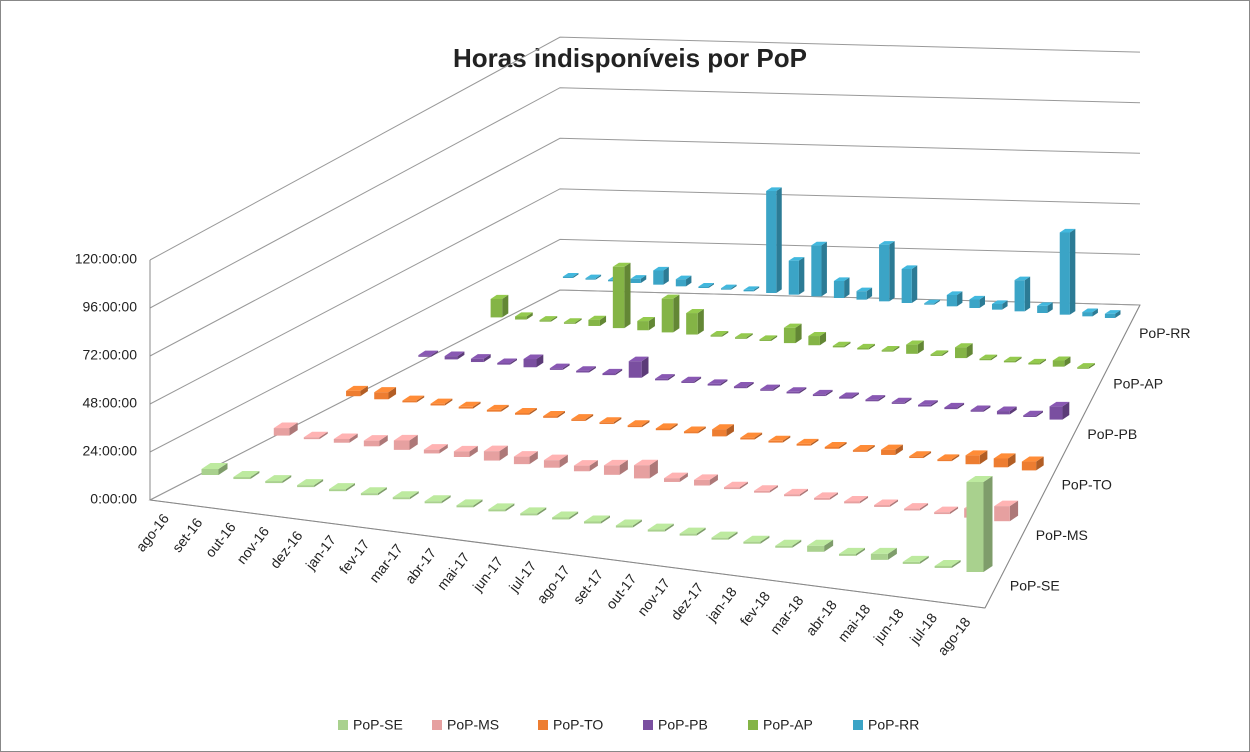  Describe the element at coordinates (1062, 535) in the screenshot. I see `depth-tick-label: PoP-MS` at that location.